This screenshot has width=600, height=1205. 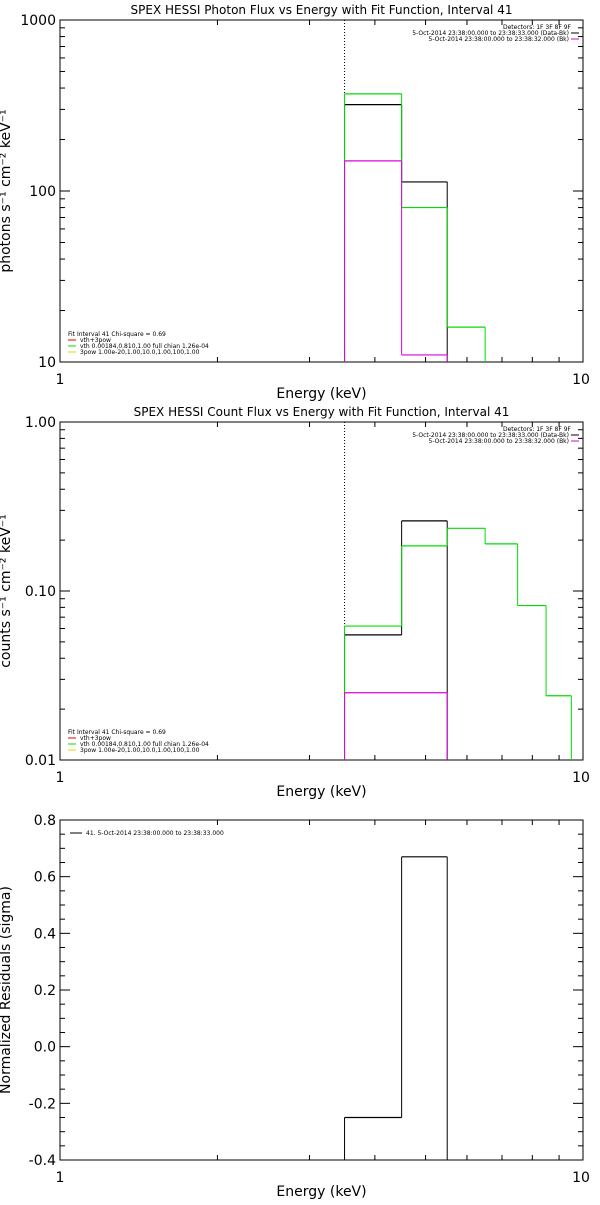 What do you see at coordinates (40, 592) in the screenshot?
I see `y-tick-label: 0.10` at bounding box center [40, 592].